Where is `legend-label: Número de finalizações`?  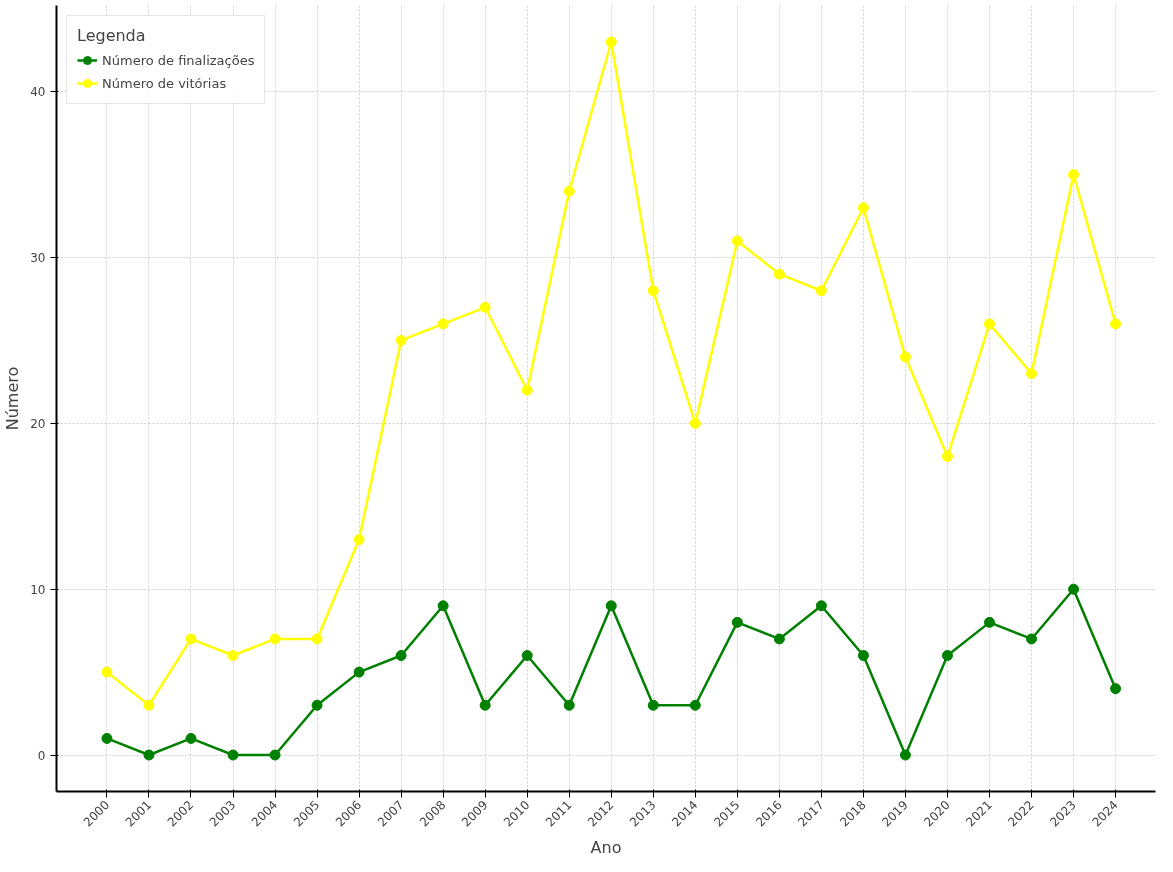 legend-label: Número de finalizações is located at coordinates (178, 60).